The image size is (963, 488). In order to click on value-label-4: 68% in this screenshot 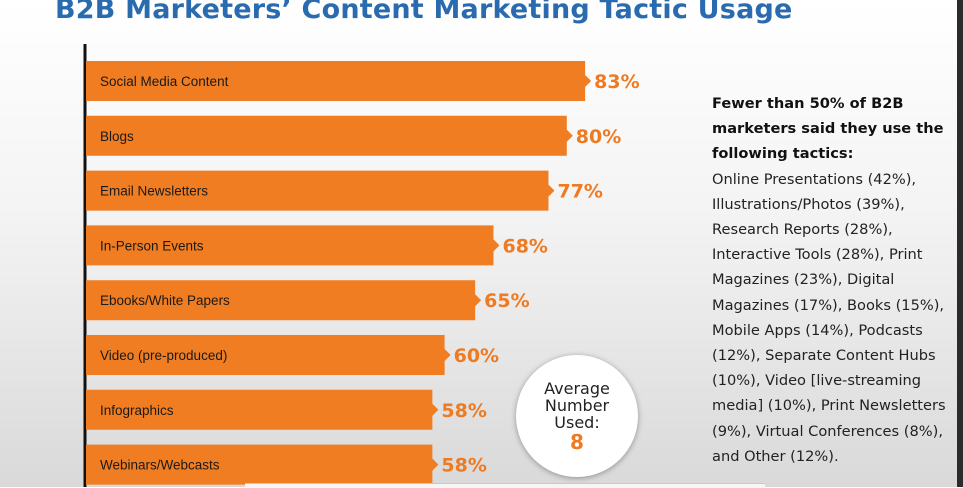, I will do `click(524, 246)`.